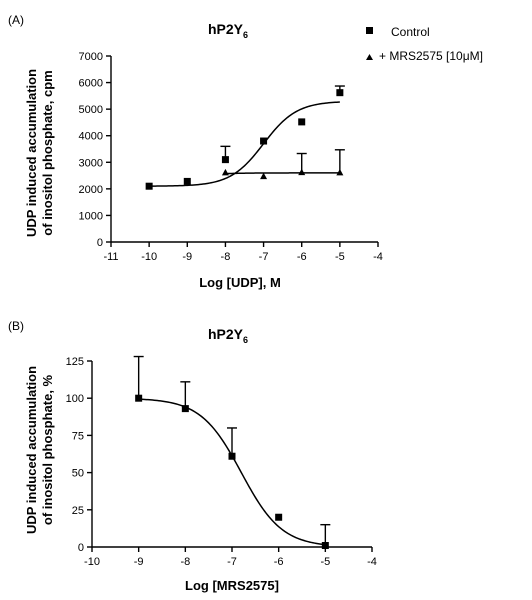  Describe the element at coordinates (245, 35) in the screenshot. I see `panel-a-title-subscript: 6` at that location.